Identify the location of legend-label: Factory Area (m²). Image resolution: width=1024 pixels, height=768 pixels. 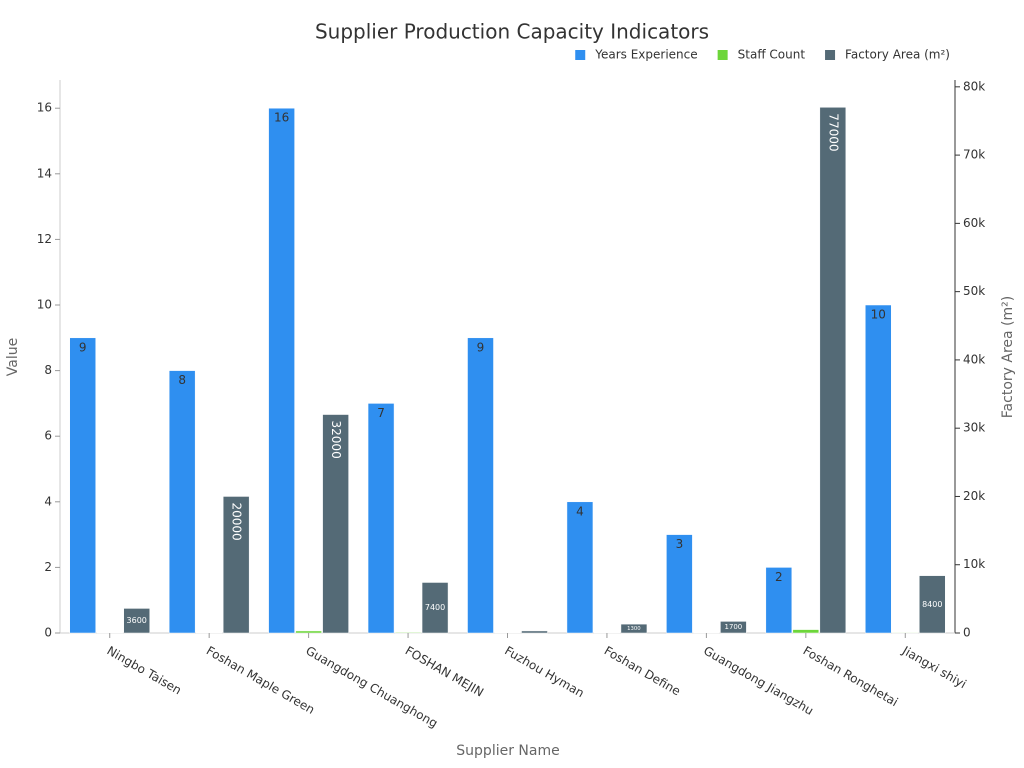
(897, 55).